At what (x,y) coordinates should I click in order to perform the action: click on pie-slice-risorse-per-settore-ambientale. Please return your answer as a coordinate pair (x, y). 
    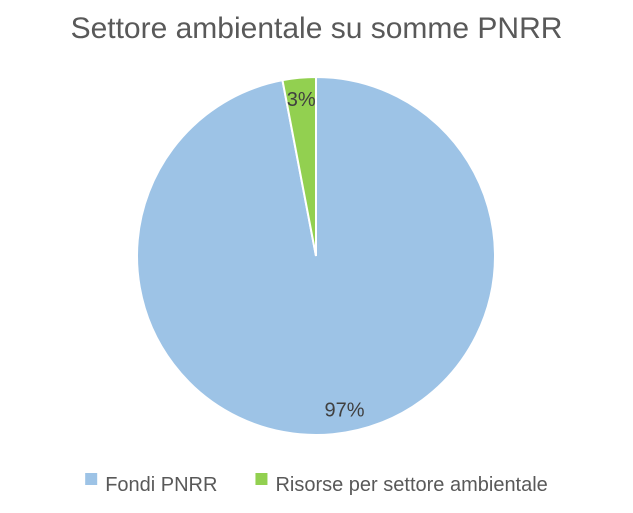
    Looking at the image, I should click on (299, 166).